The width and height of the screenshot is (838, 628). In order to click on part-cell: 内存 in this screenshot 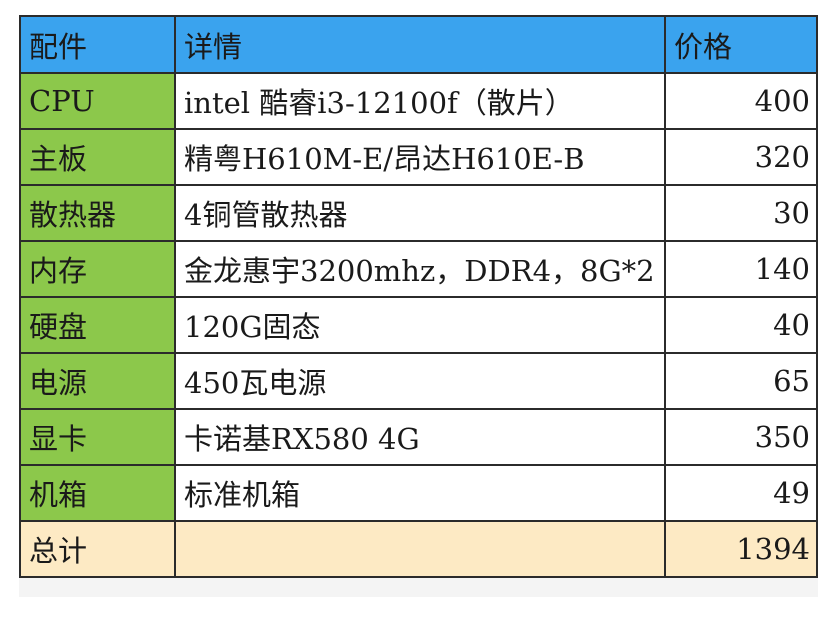, I will do `click(97, 269)`.